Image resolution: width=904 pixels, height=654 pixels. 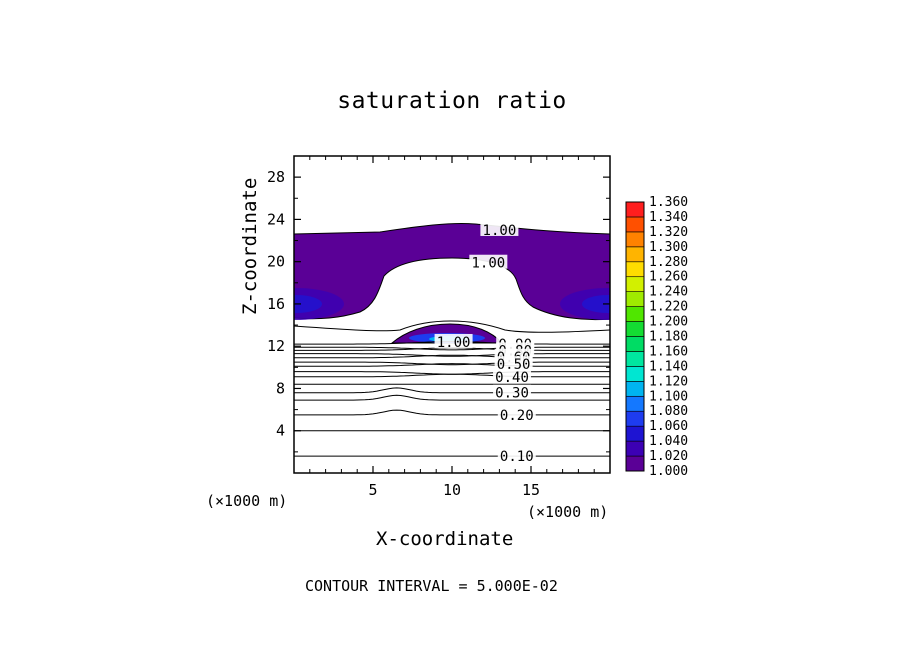 I want to click on colorbar-label: 1.300, so click(x=668, y=247).